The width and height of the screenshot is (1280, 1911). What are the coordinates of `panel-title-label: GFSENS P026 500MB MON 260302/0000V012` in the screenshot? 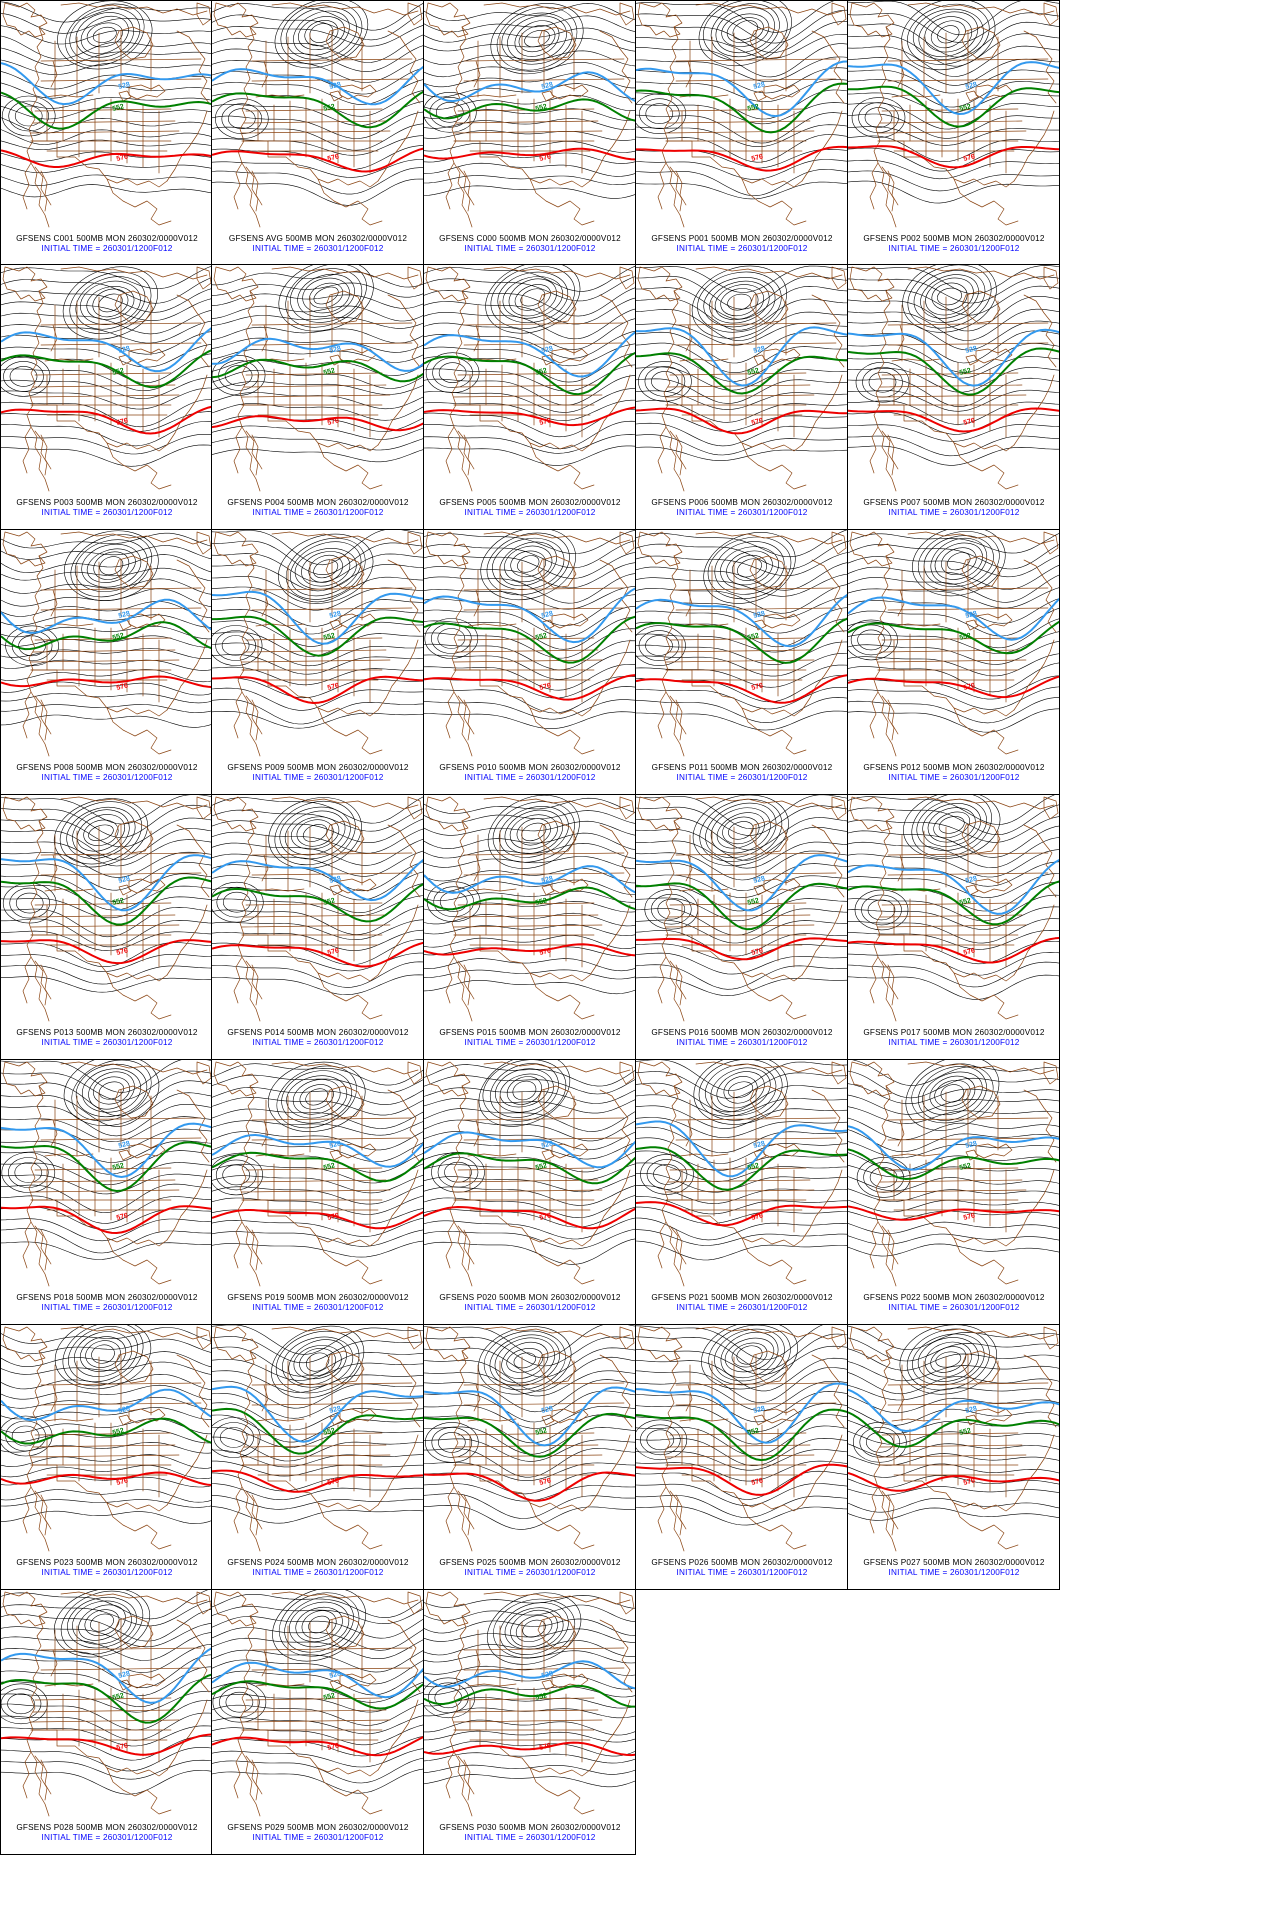 It's located at (742, 1562).